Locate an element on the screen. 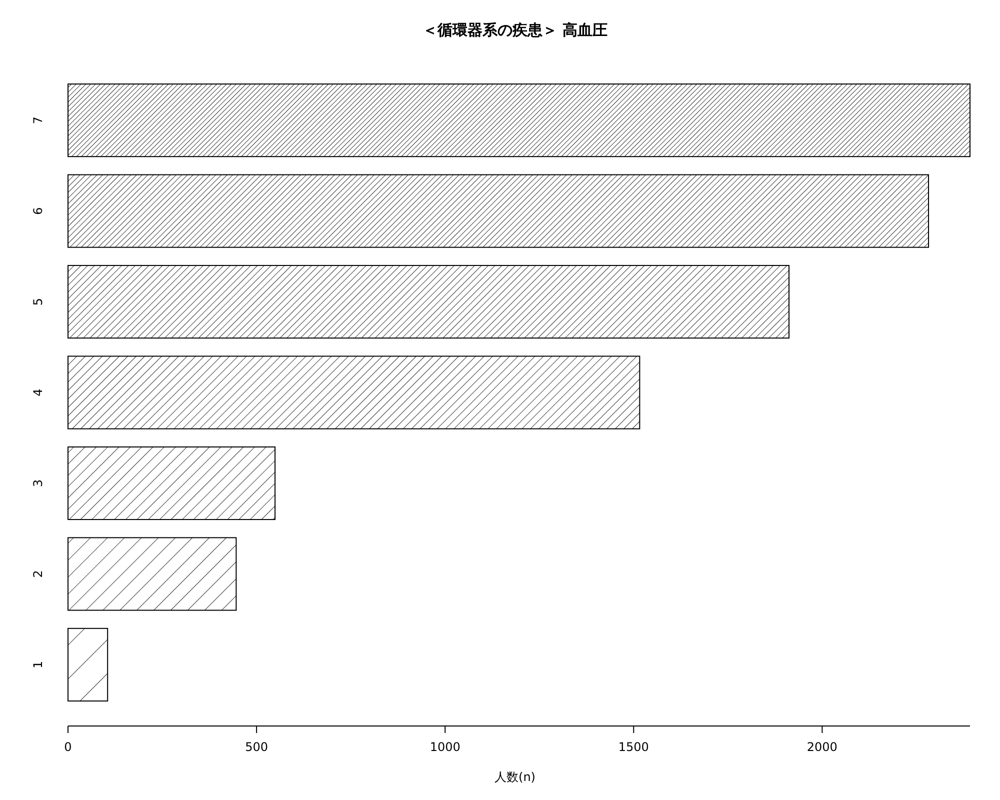  y-tick-label: 6 is located at coordinates (38, 211).